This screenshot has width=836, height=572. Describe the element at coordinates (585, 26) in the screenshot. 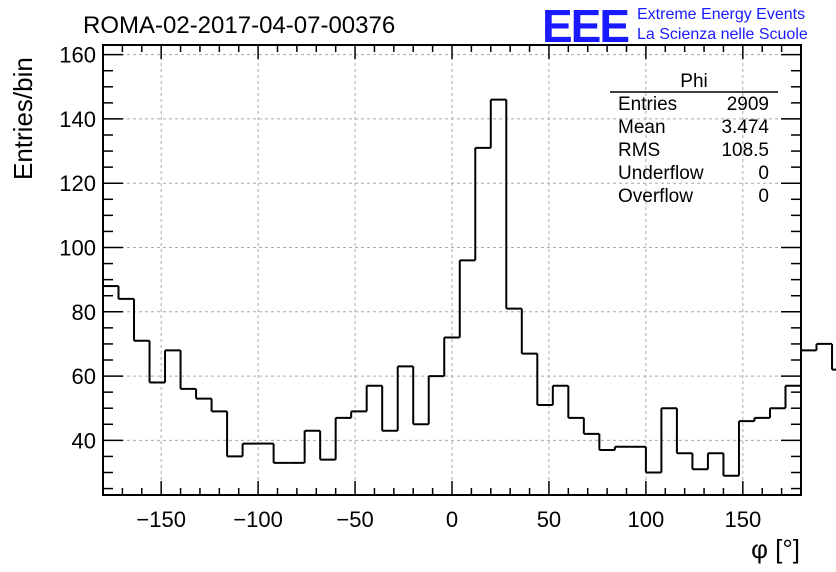

I see `logo-letters: EEE` at that location.